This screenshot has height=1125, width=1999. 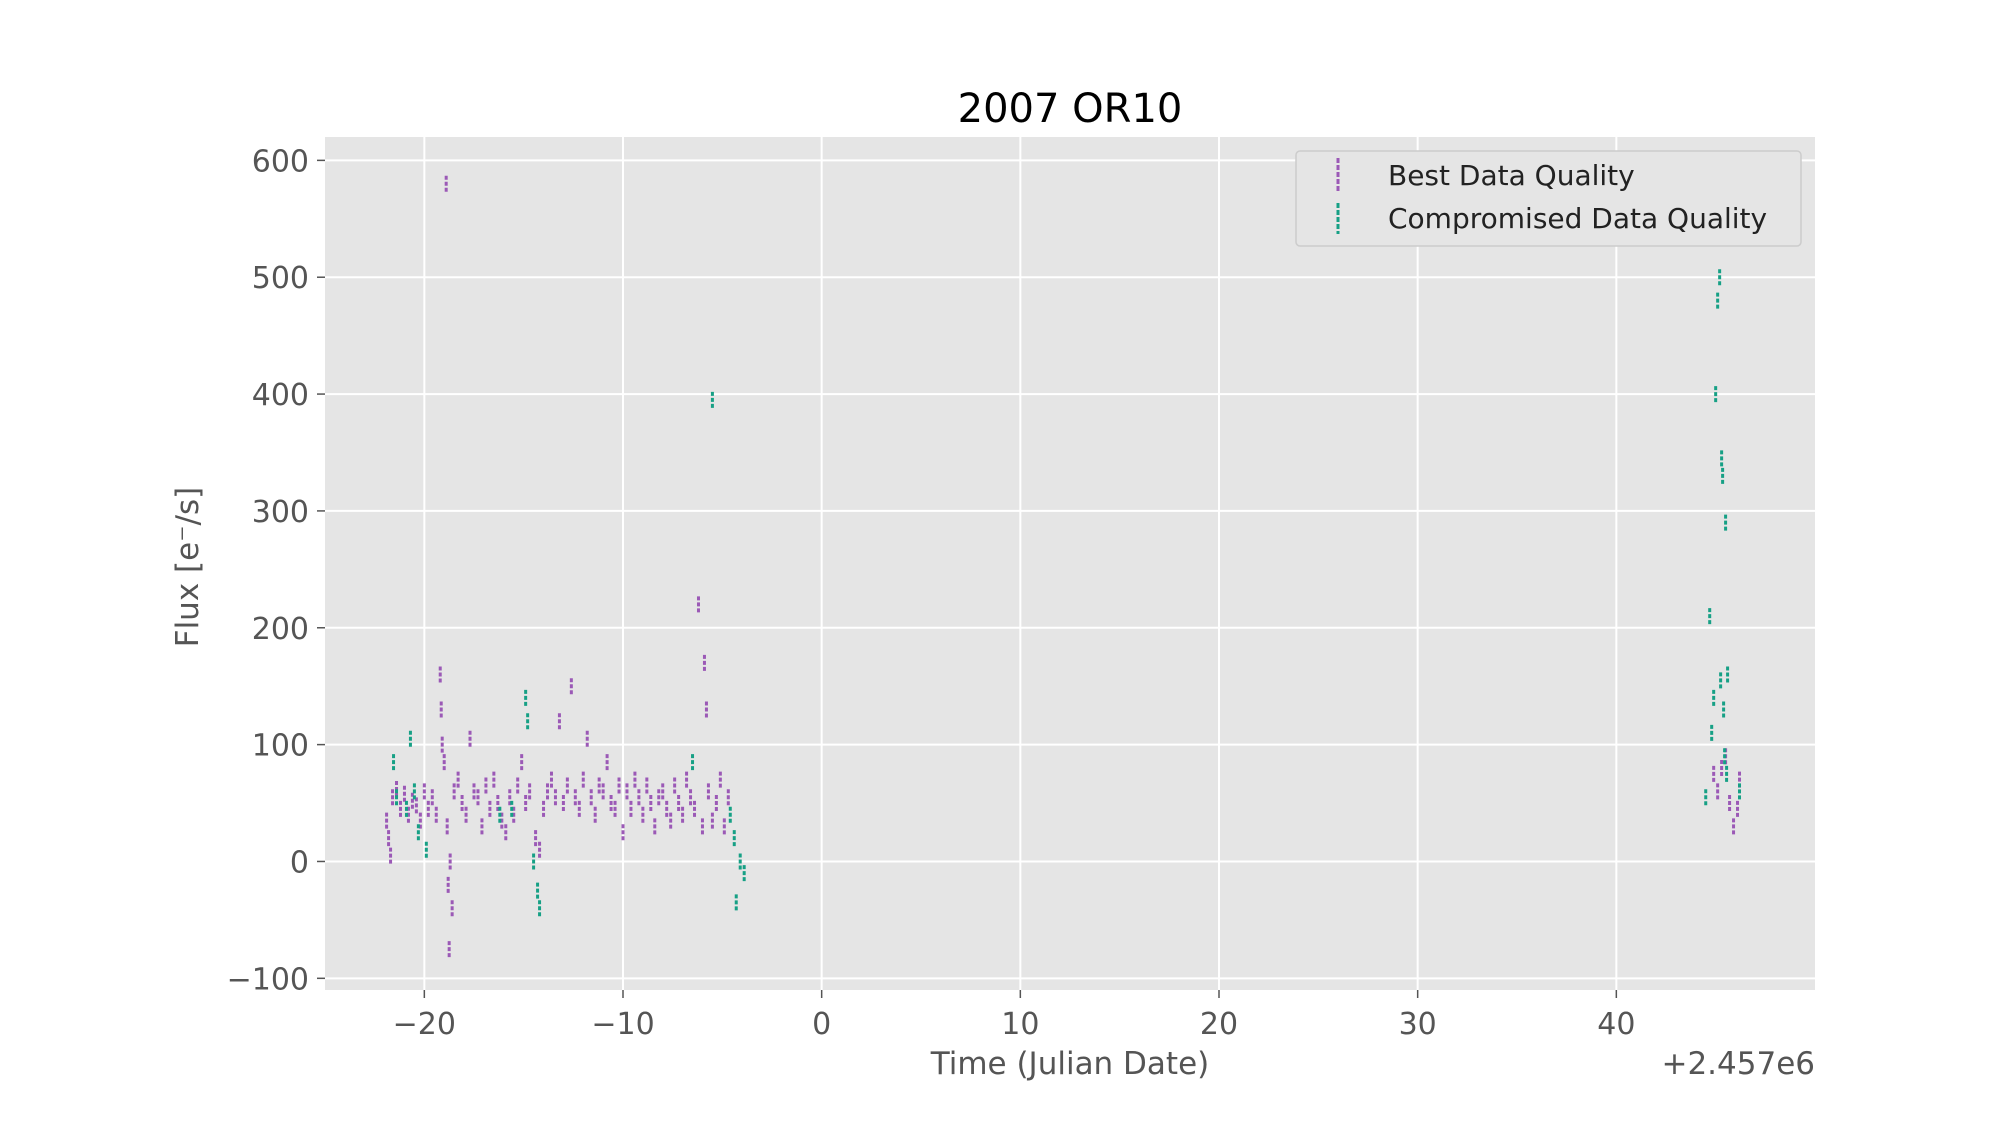 What do you see at coordinates (821, 1024) in the screenshot?
I see `x-tick-label: 0` at bounding box center [821, 1024].